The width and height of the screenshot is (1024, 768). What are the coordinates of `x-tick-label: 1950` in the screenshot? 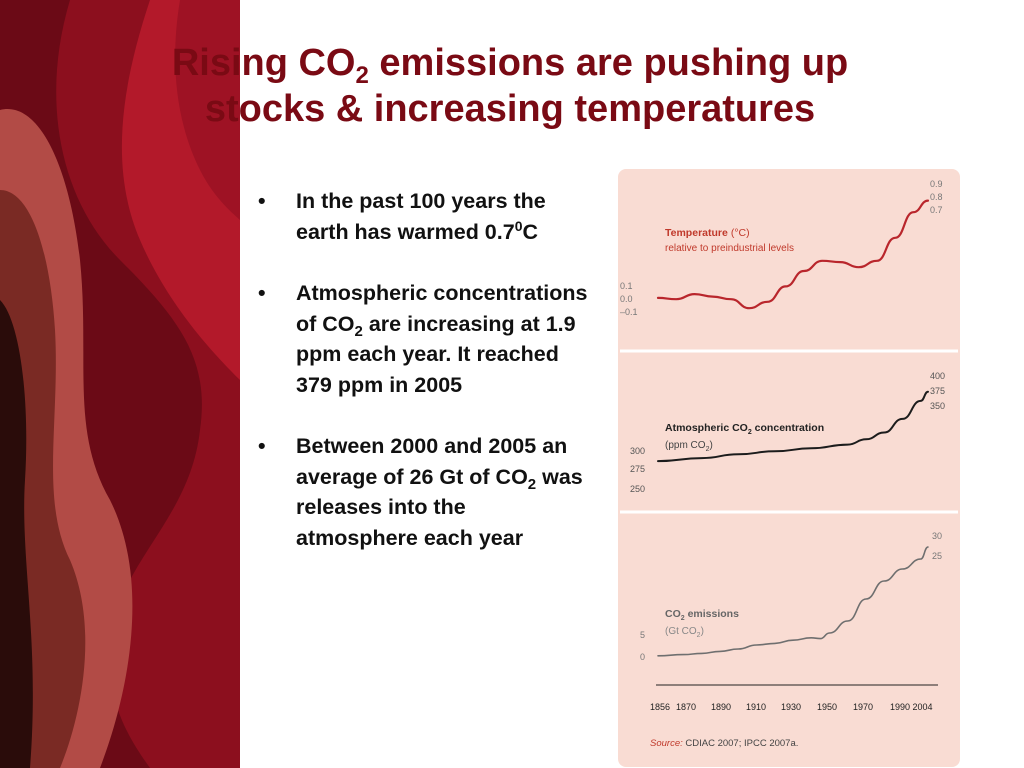 It's located at (827, 707).